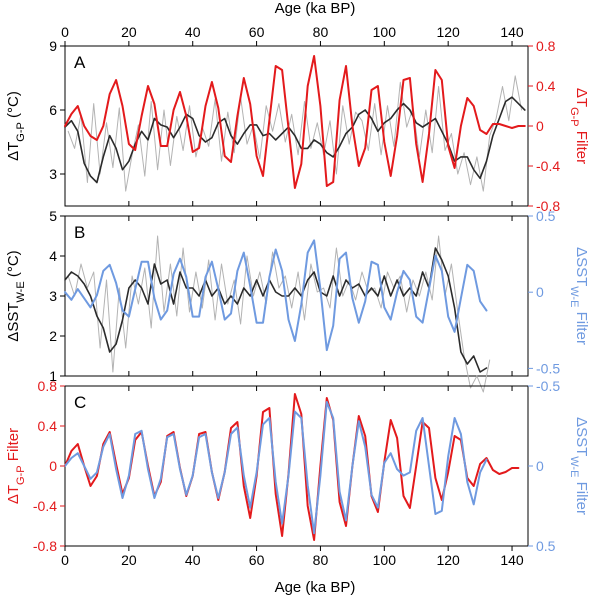 The height and width of the screenshot is (595, 596). I want to click on panel-a-left-ylabel: ΔTG-P (°C), so click(16, 126).